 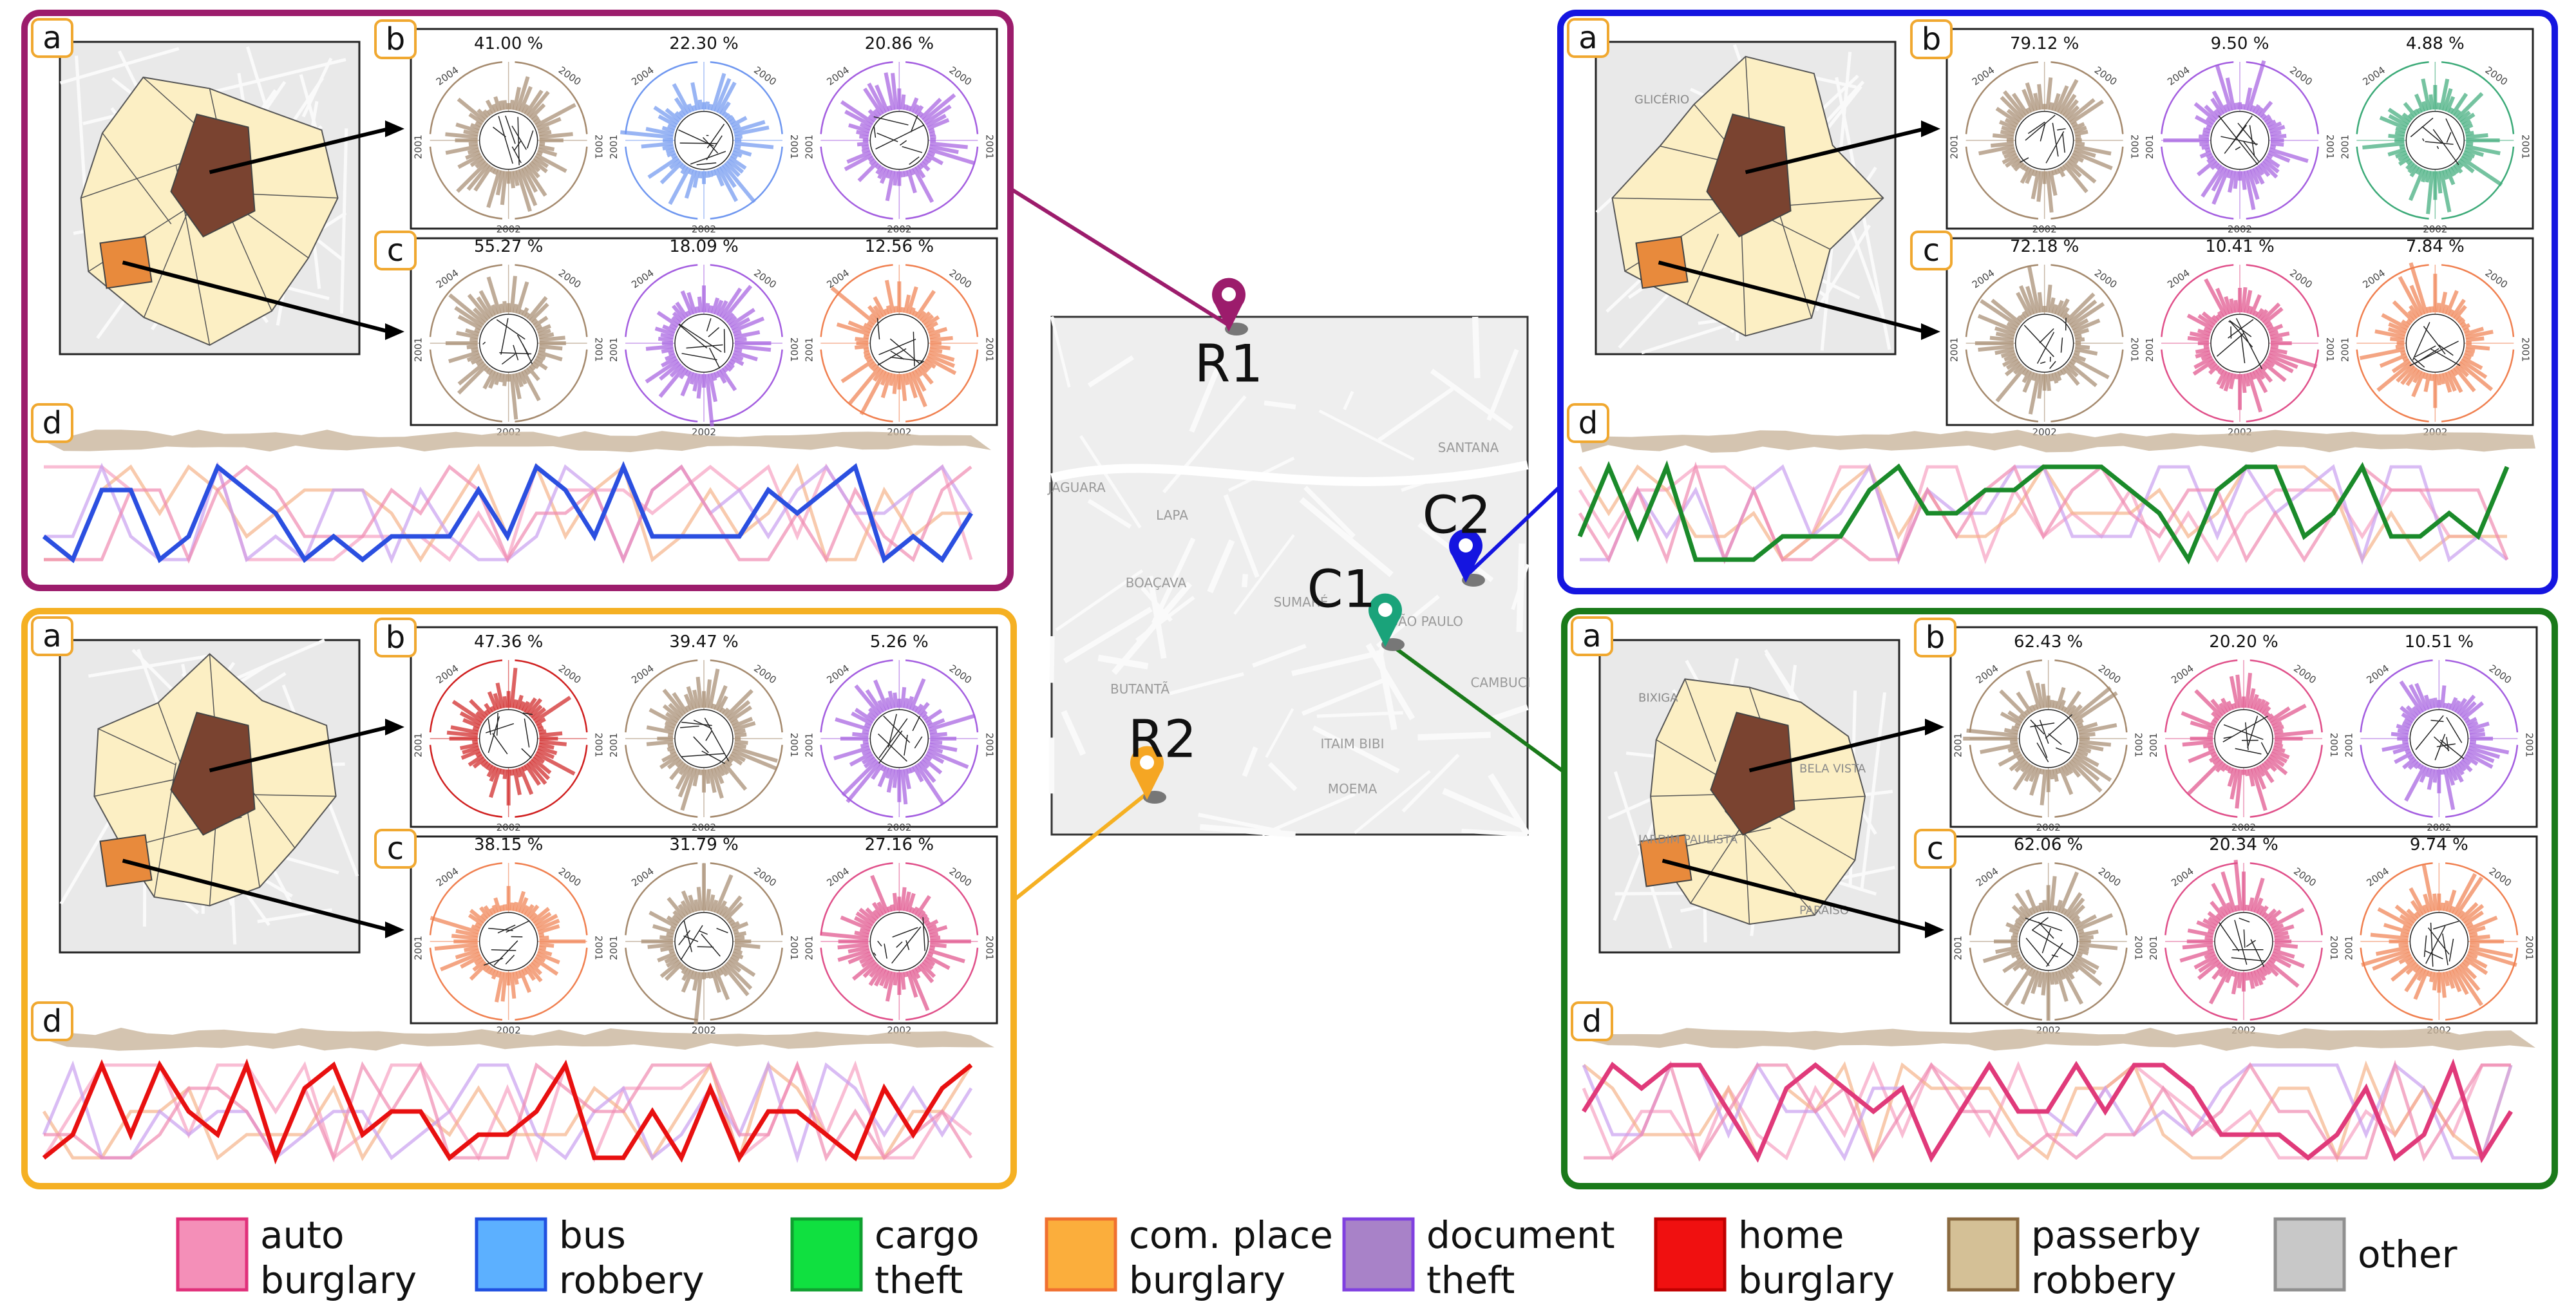 I want to click on place-name: CAMBUCI, so click(x=1500, y=683).